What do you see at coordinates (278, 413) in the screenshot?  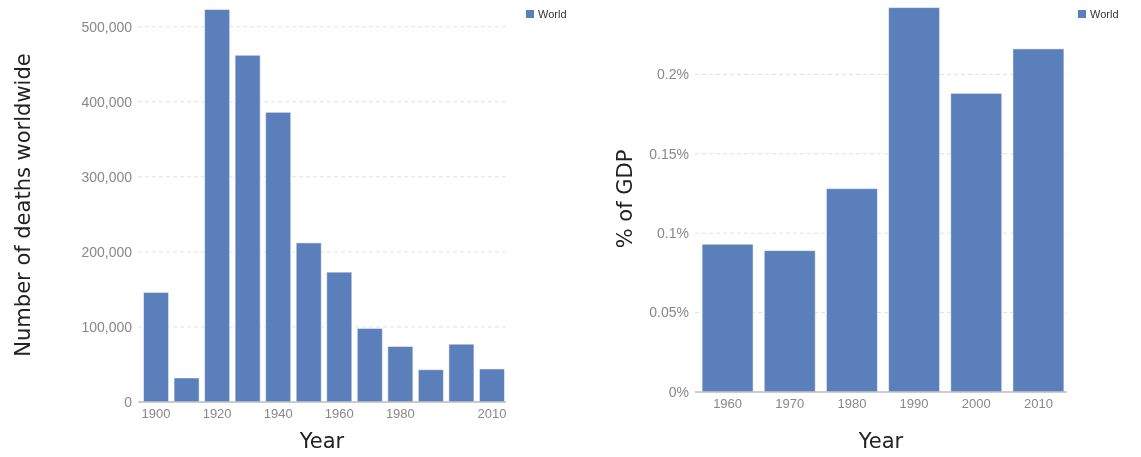 I see `x-tick-label: 1940` at bounding box center [278, 413].